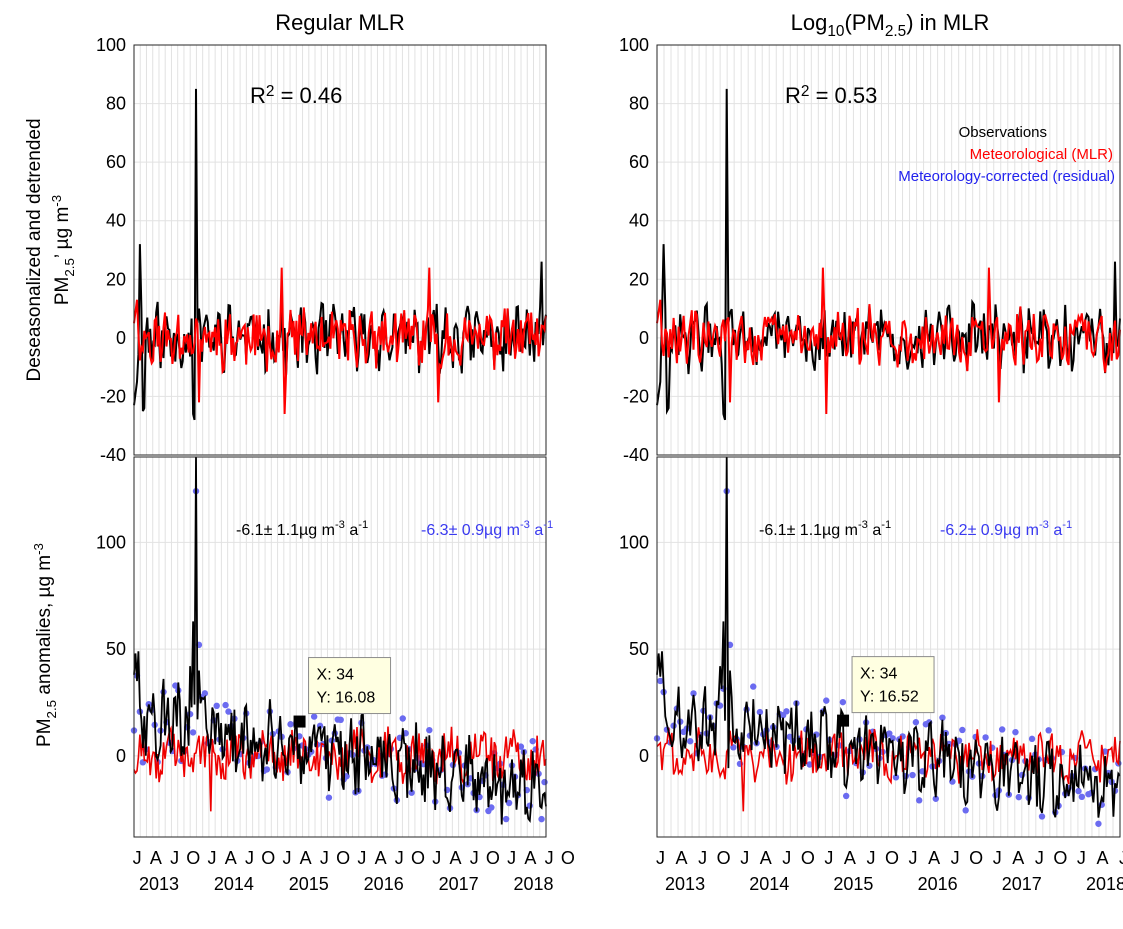 This screenshot has height=929, width=1123. What do you see at coordinates (634, 45) in the screenshot?
I see `y-tick-label: 100` at bounding box center [634, 45].